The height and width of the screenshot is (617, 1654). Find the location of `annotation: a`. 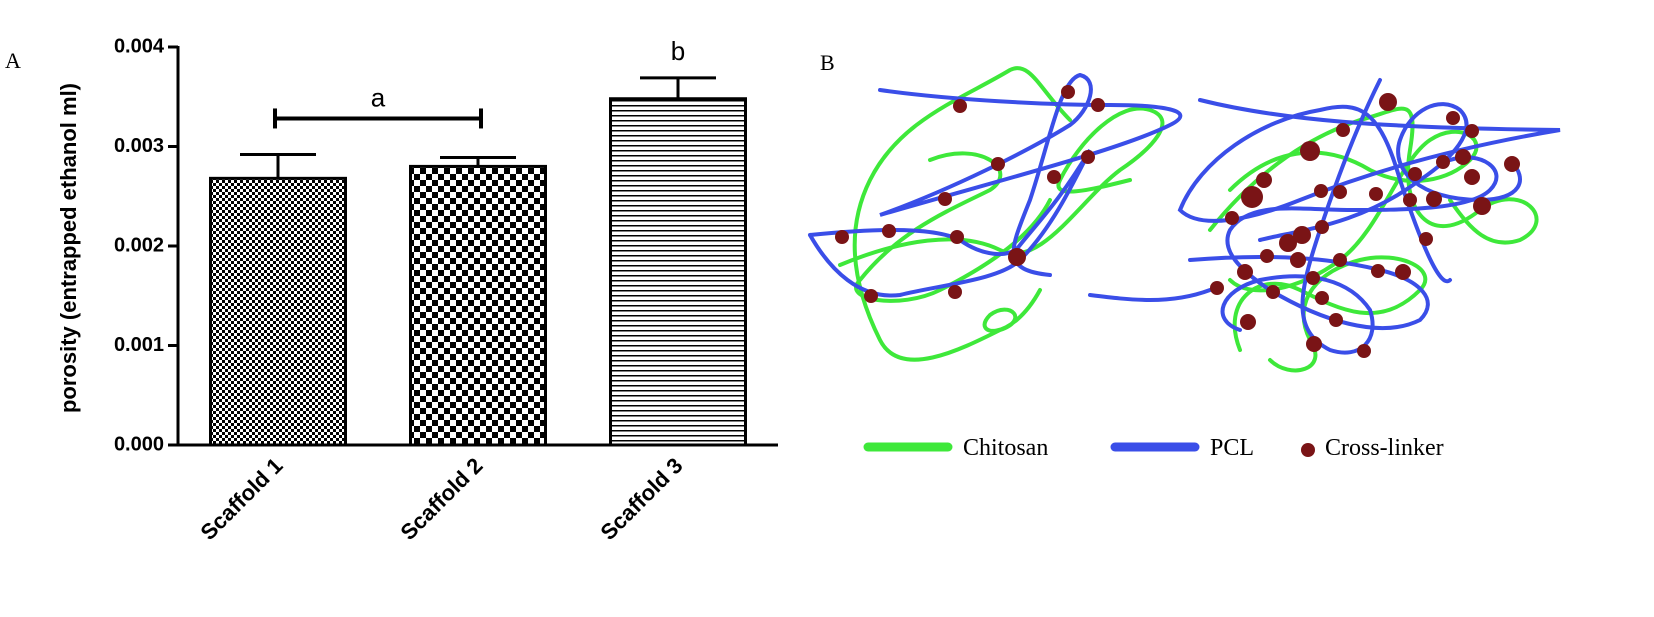

annotation: a is located at coordinates (378, 97).